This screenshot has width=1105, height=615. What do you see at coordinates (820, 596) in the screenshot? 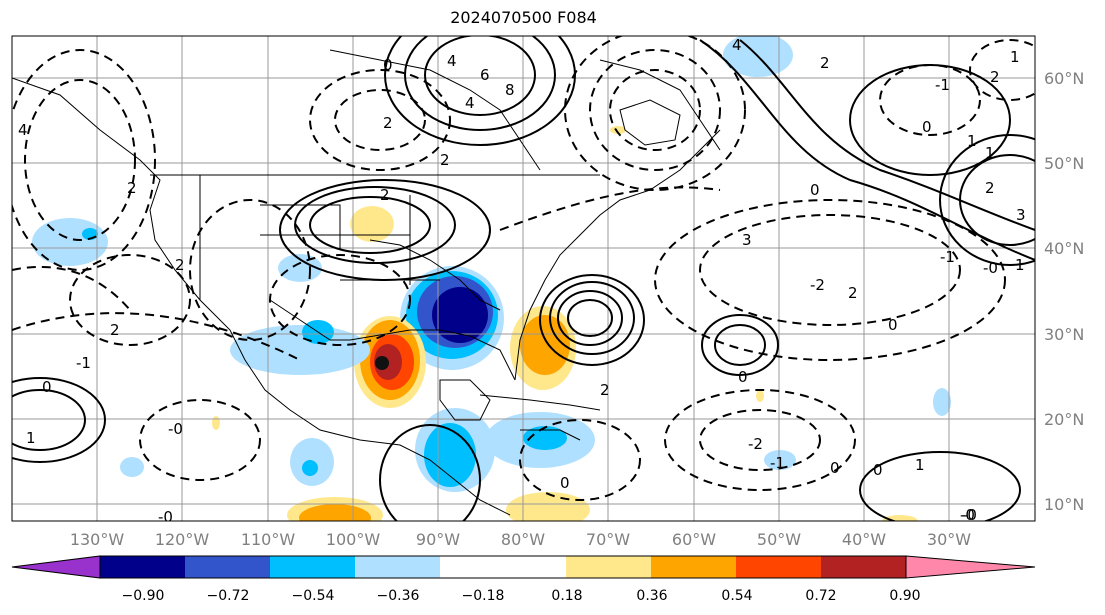
I see `colorbar-tick: 0.72` at bounding box center [820, 596].